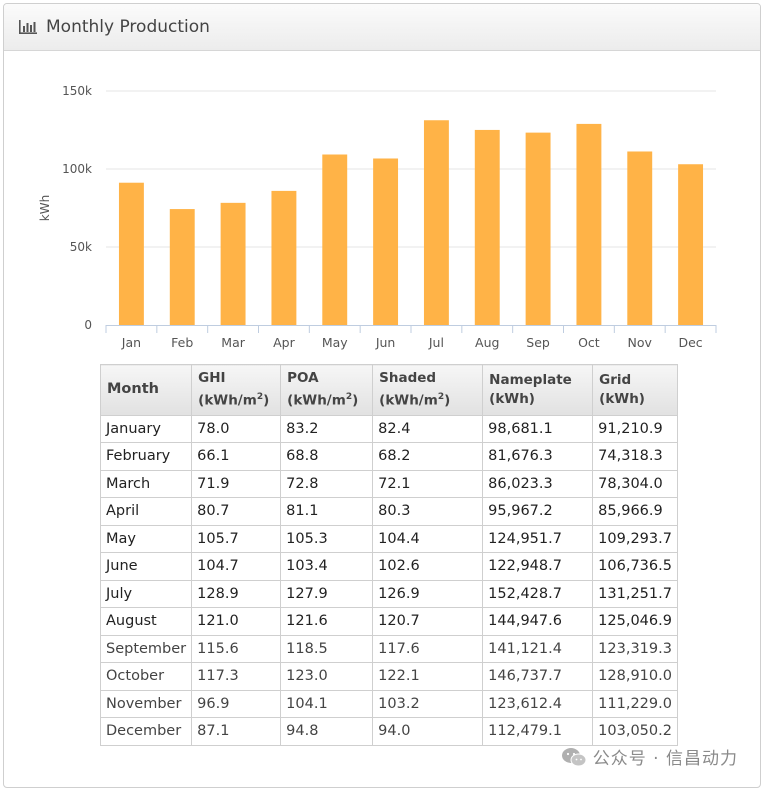 This screenshot has width=766, height=793. I want to click on table-cell: 117.6, so click(428, 648).